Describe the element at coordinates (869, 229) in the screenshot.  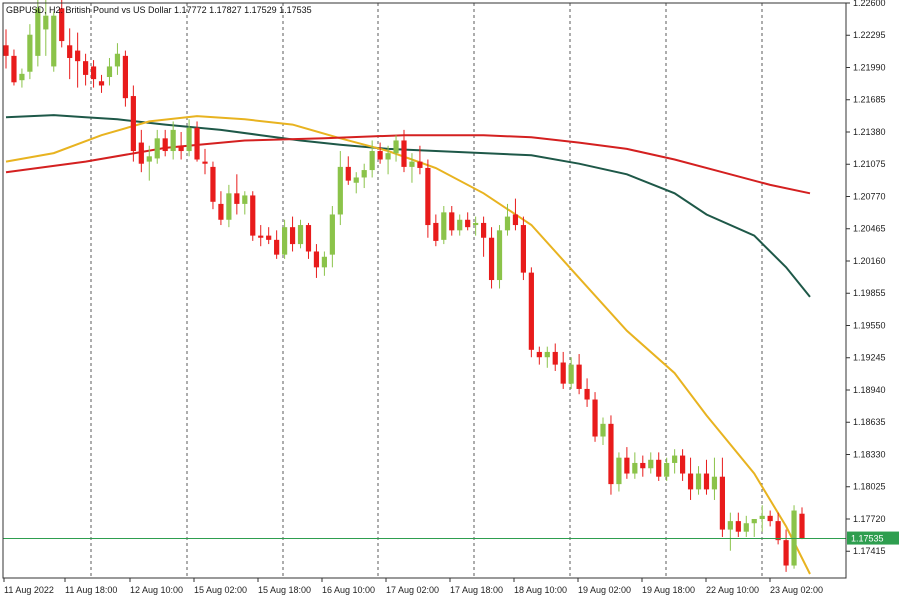
I see `y-tick-label: 1.20465` at that location.